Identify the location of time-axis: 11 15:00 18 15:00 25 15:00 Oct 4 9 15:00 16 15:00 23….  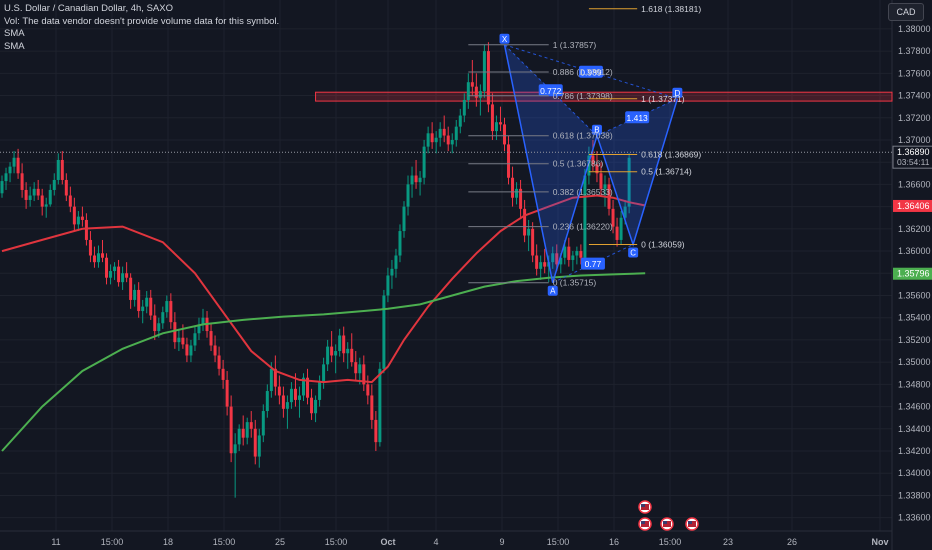
(469, 542).